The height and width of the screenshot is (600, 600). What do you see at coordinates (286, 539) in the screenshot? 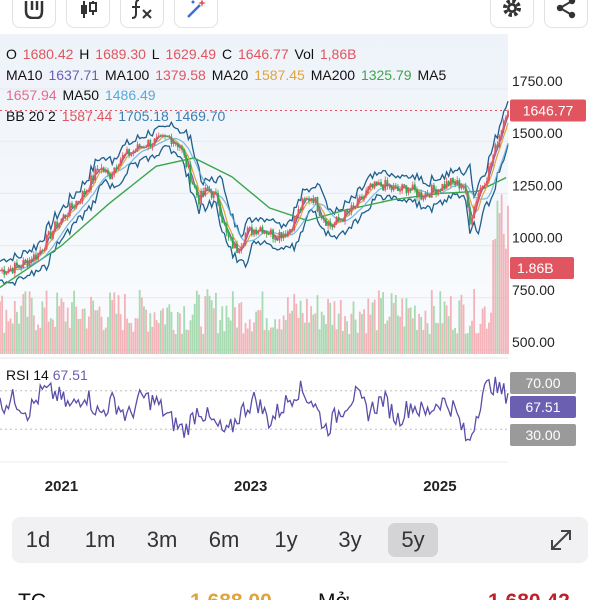
I see `timeframe-1y: 1y` at bounding box center [286, 539].